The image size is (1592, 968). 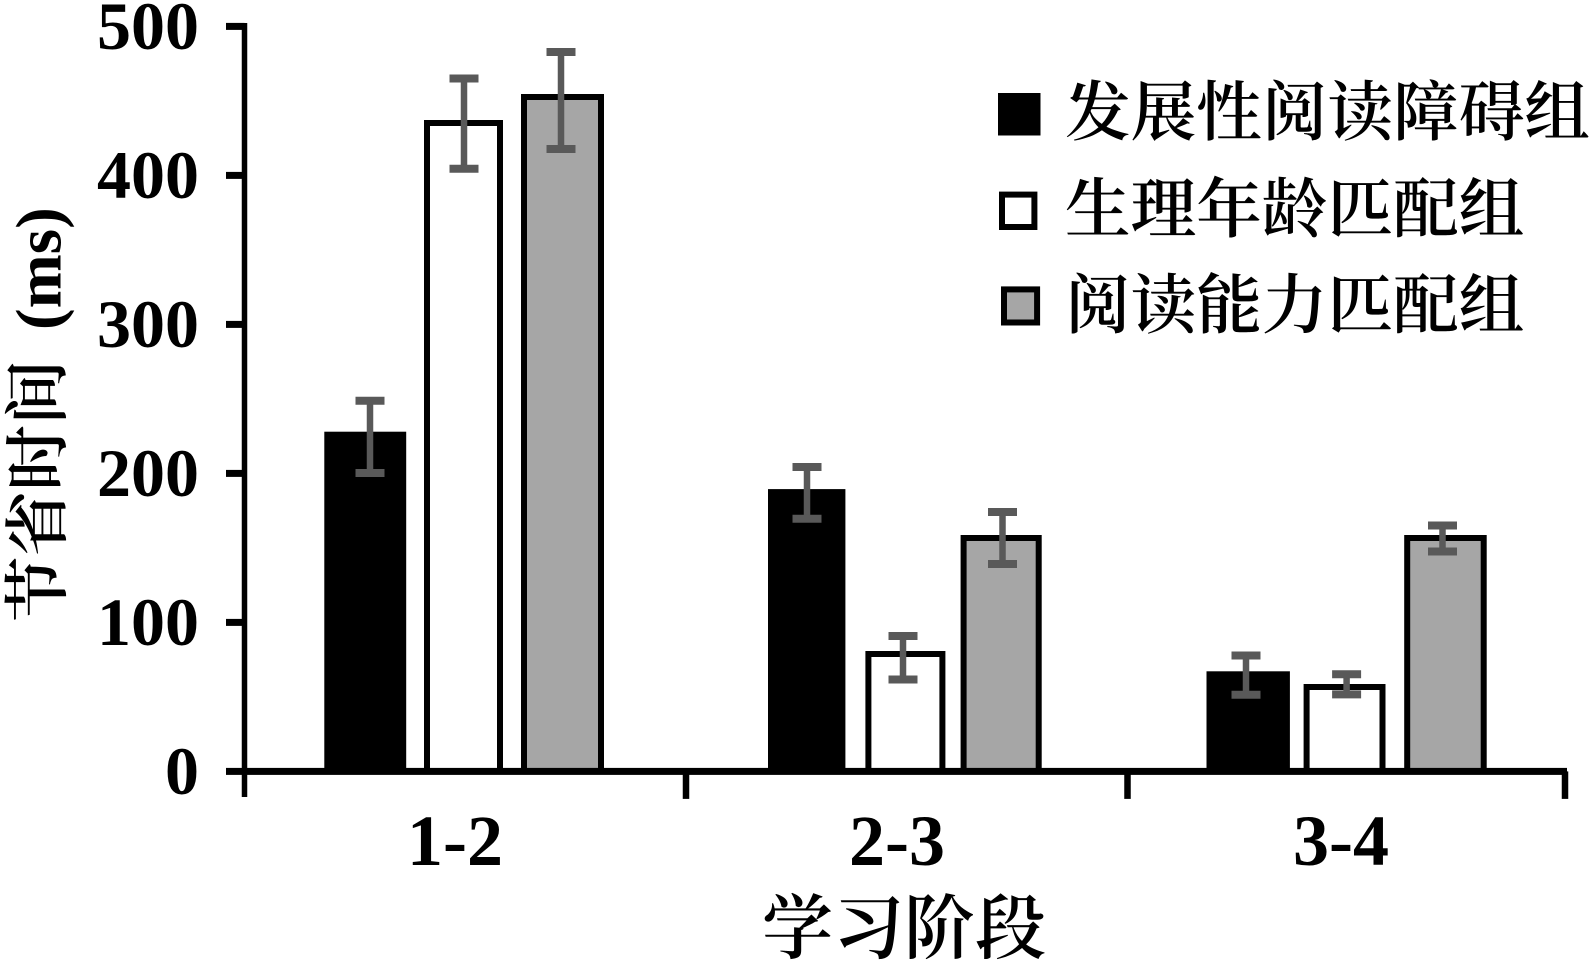 What do you see at coordinates (148, 175) in the screenshot?
I see `svg-text: 400` at bounding box center [148, 175].